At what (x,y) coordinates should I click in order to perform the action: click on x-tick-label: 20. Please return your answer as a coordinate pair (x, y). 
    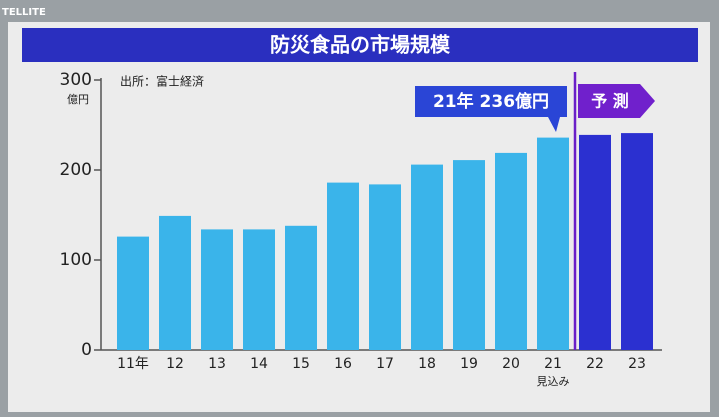
    Looking at the image, I should click on (511, 364).